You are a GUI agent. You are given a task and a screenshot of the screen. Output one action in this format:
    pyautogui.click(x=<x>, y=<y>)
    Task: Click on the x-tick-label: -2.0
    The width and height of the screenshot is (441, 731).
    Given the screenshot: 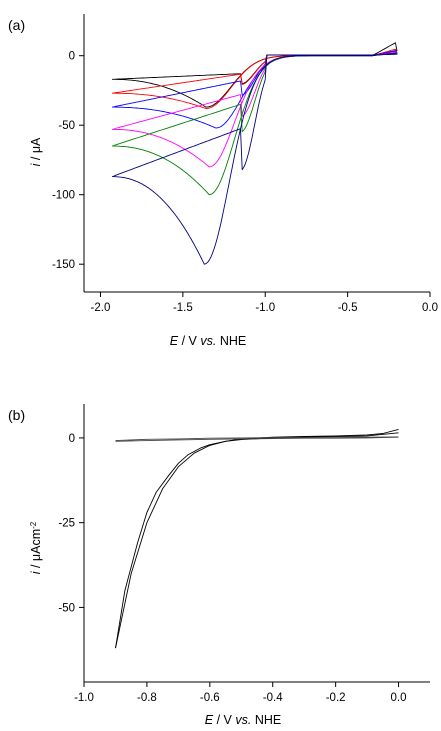 What is the action you would take?
    pyautogui.click(x=101, y=308)
    